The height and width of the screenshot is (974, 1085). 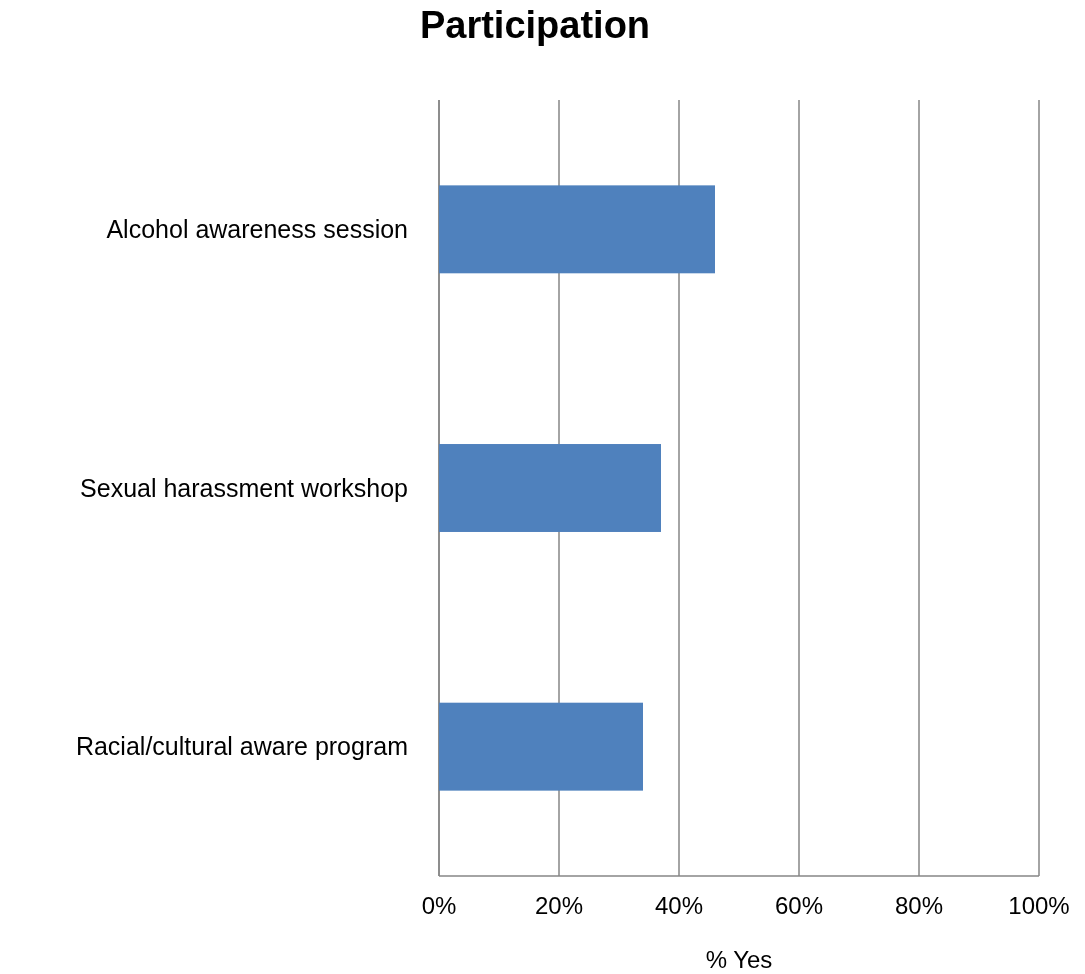 What do you see at coordinates (241, 746) in the screenshot?
I see `y-tick-label: Racial/cultural aware program` at bounding box center [241, 746].